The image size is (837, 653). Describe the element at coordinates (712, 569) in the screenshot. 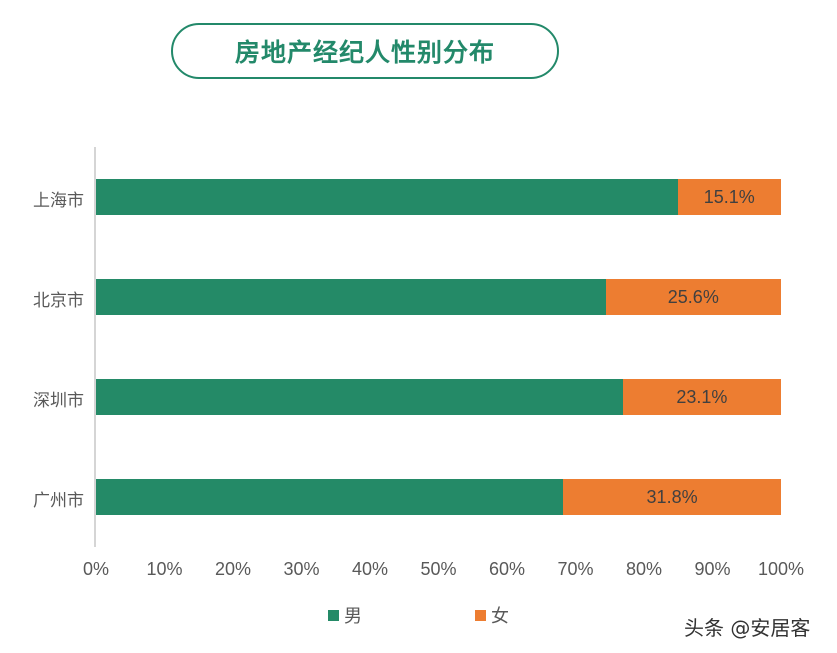

I see `x-tick-label: 90%` at that location.